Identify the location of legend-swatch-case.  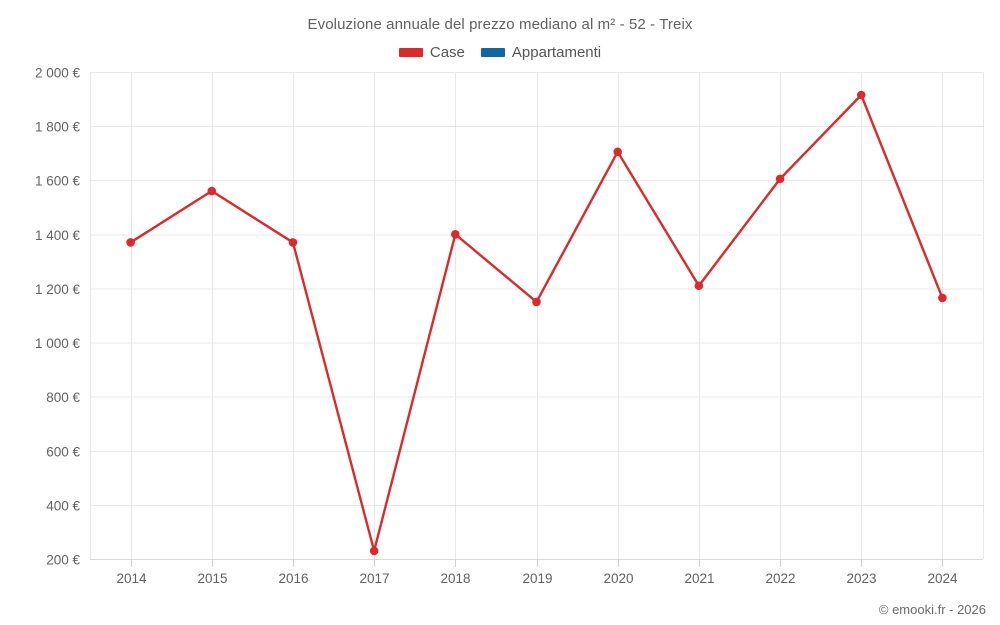
(410, 52).